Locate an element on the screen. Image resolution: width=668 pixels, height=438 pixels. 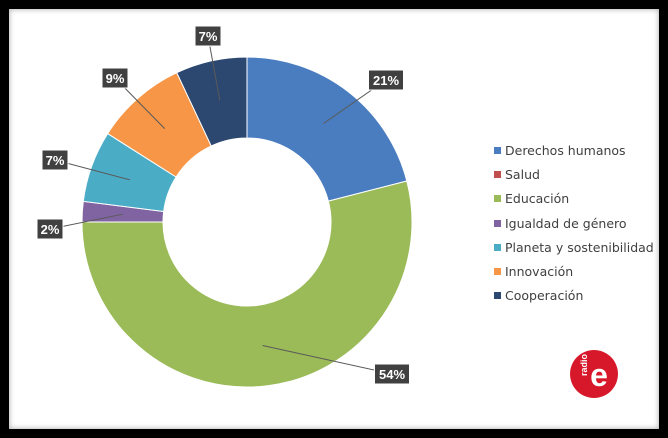
legend-item: Planeta y sostenibilidad is located at coordinates (579, 247).